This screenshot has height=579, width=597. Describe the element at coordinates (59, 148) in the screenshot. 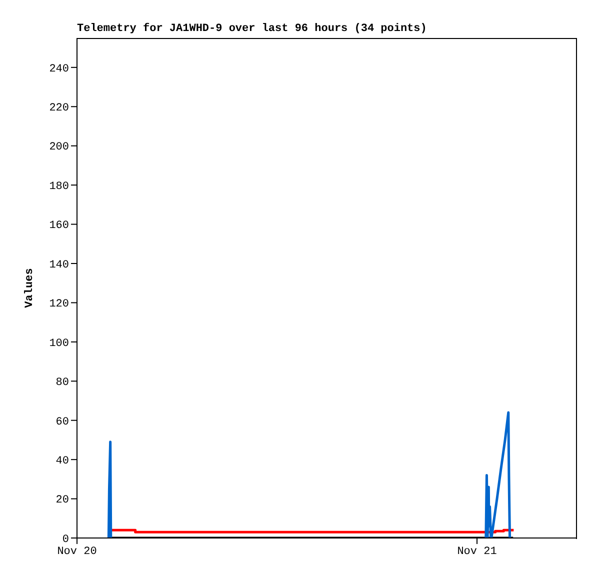

I see `y-tick-label: 200` at that location.